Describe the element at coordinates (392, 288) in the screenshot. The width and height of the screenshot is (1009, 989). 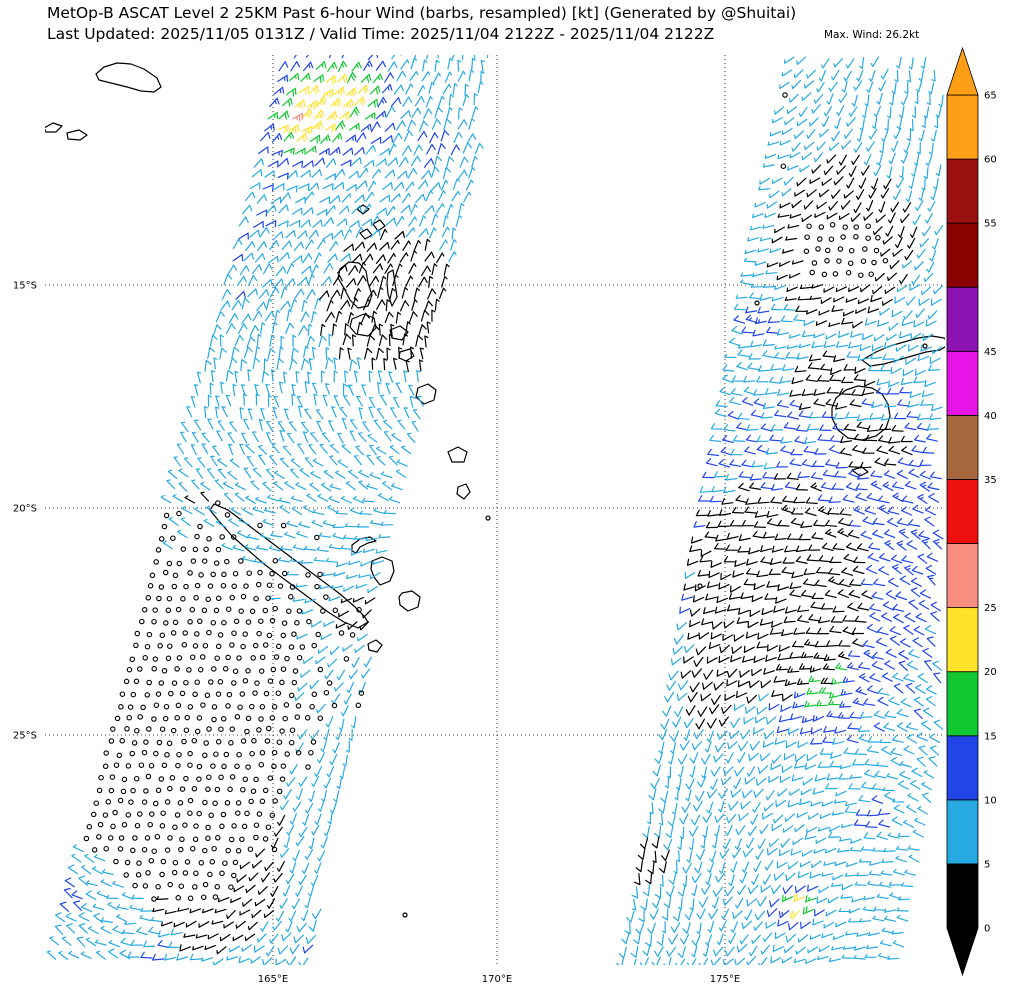
I see `coastline-pentecost` at that location.